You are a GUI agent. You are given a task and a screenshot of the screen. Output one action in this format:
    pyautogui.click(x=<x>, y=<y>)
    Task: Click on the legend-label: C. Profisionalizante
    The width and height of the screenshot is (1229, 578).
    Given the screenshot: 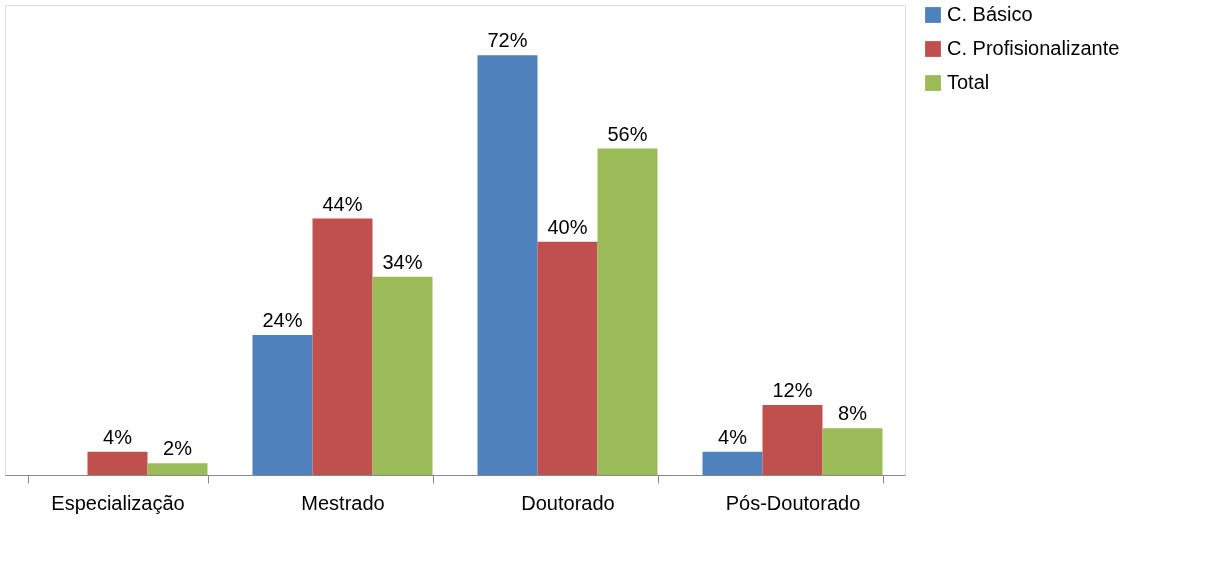 What is the action you would take?
    pyautogui.click(x=1033, y=48)
    